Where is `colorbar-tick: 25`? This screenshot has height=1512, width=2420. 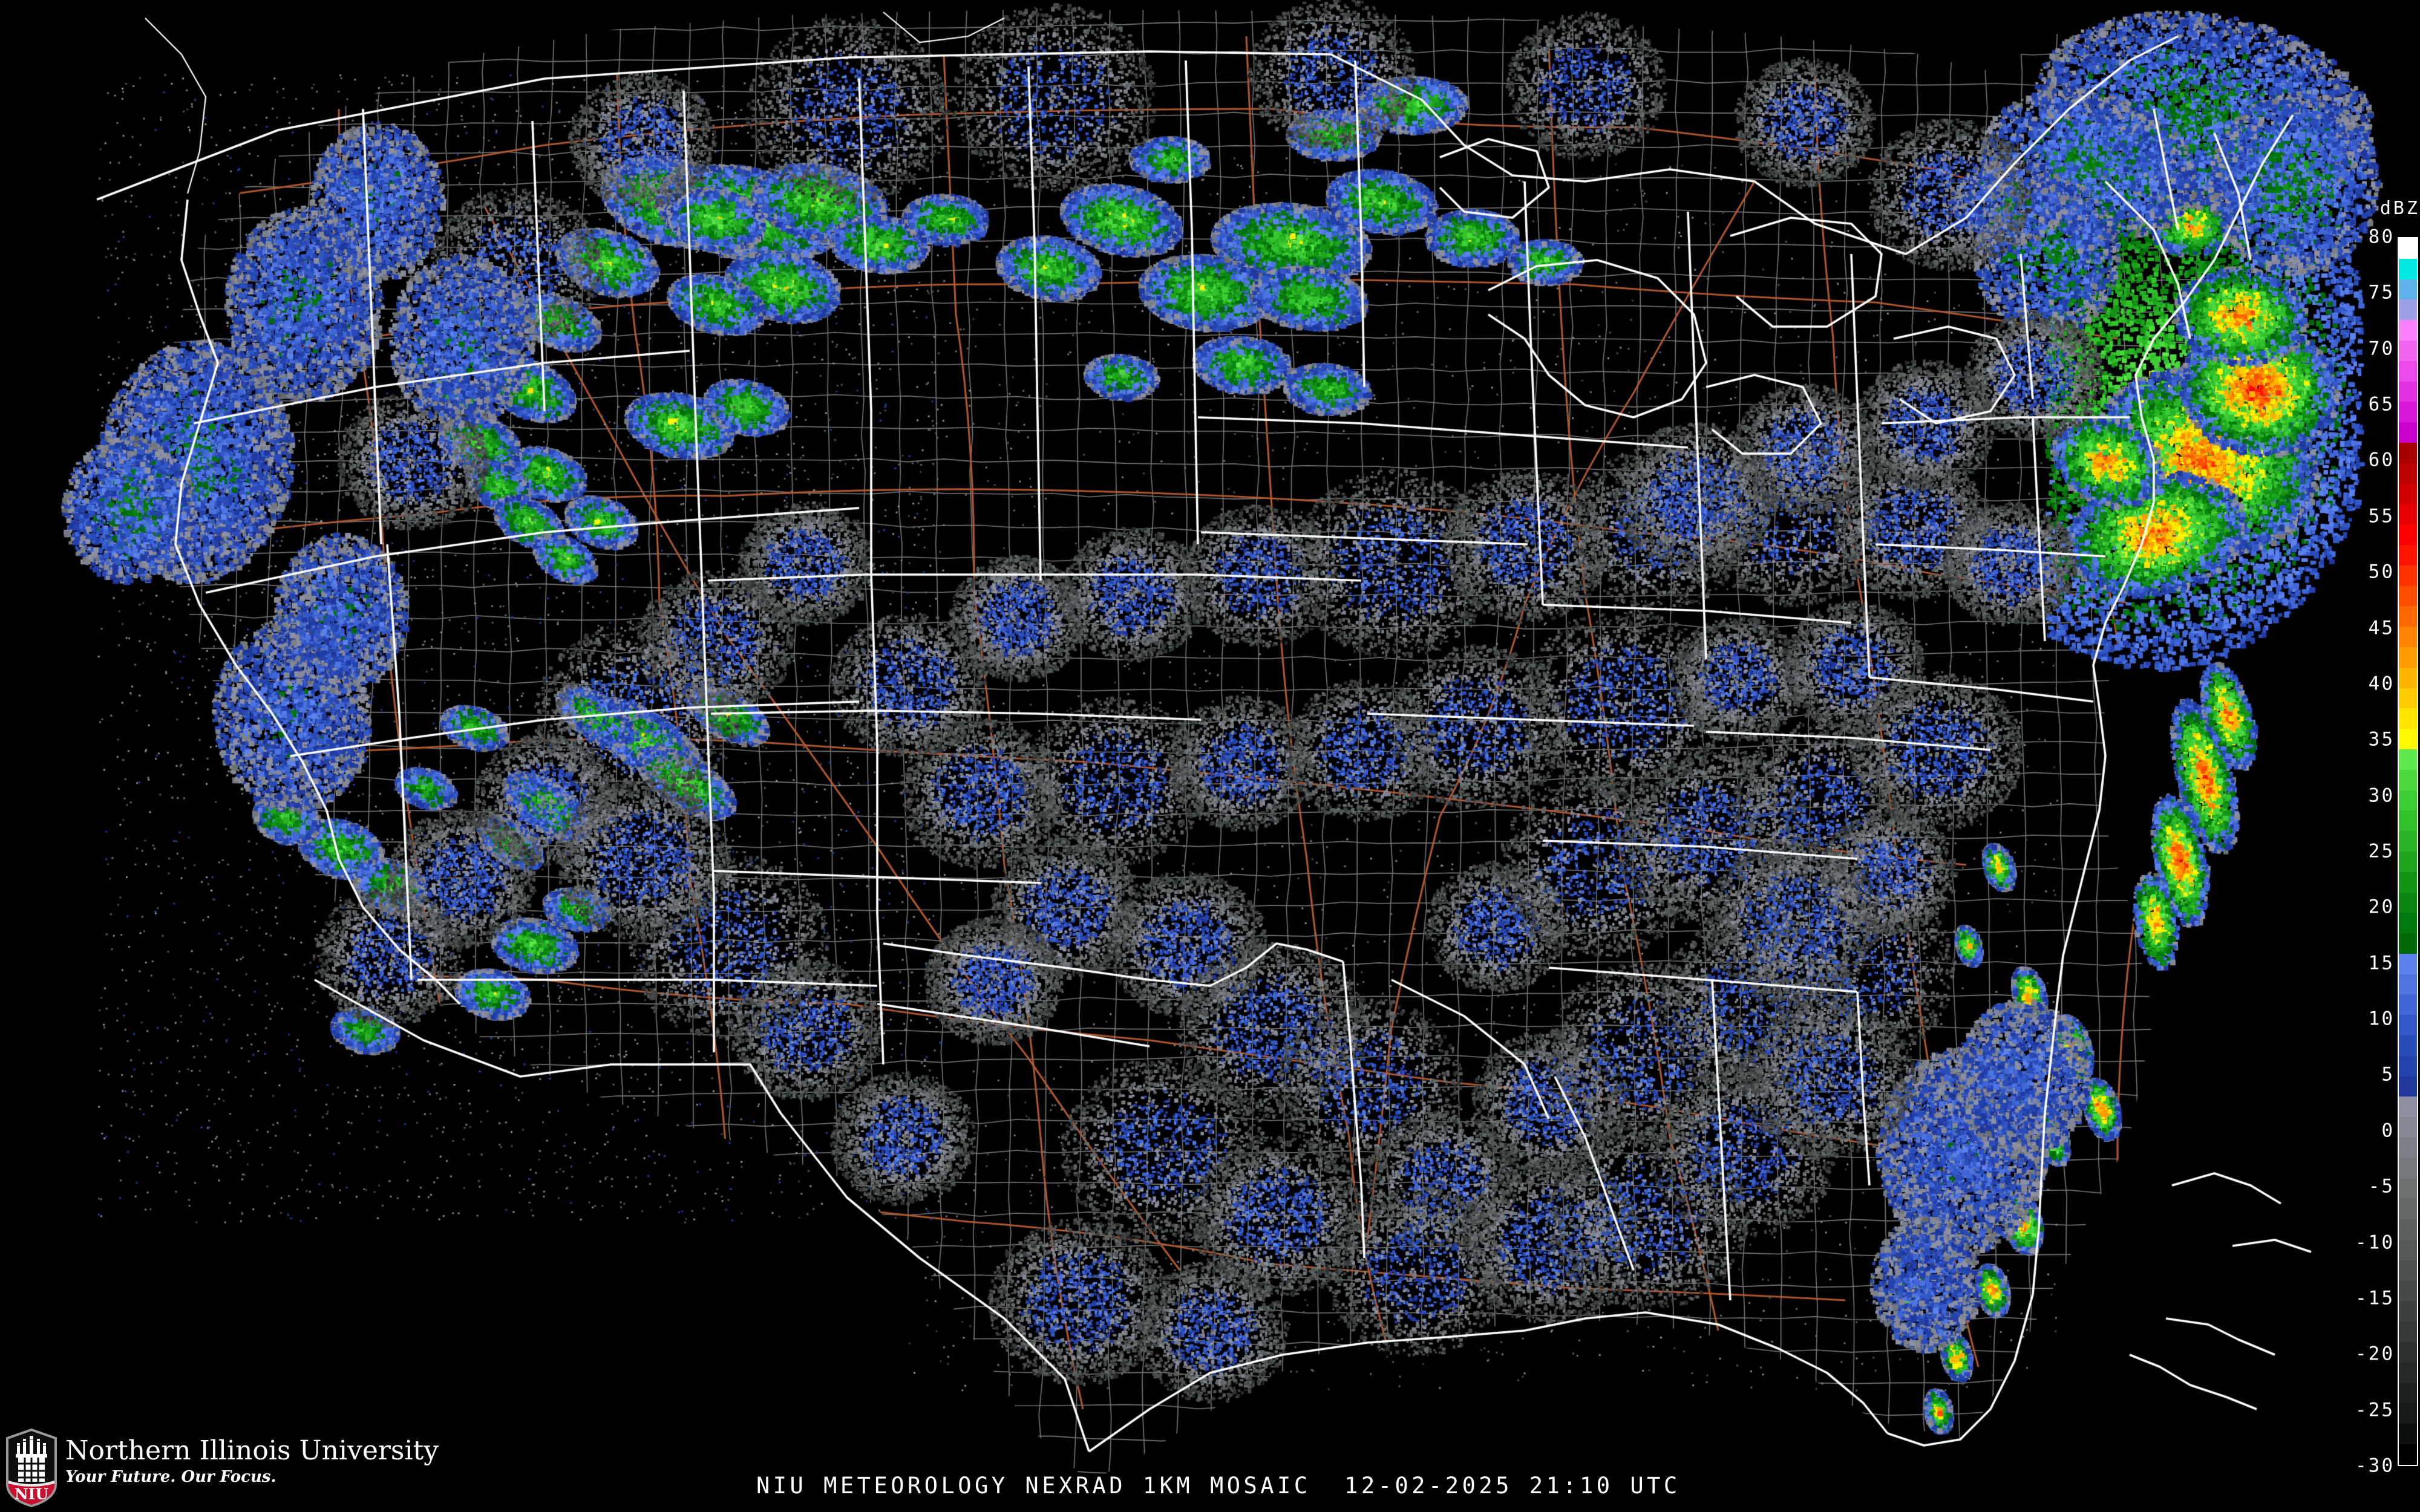
colorbar-tick: 25 is located at coordinates (2381, 851).